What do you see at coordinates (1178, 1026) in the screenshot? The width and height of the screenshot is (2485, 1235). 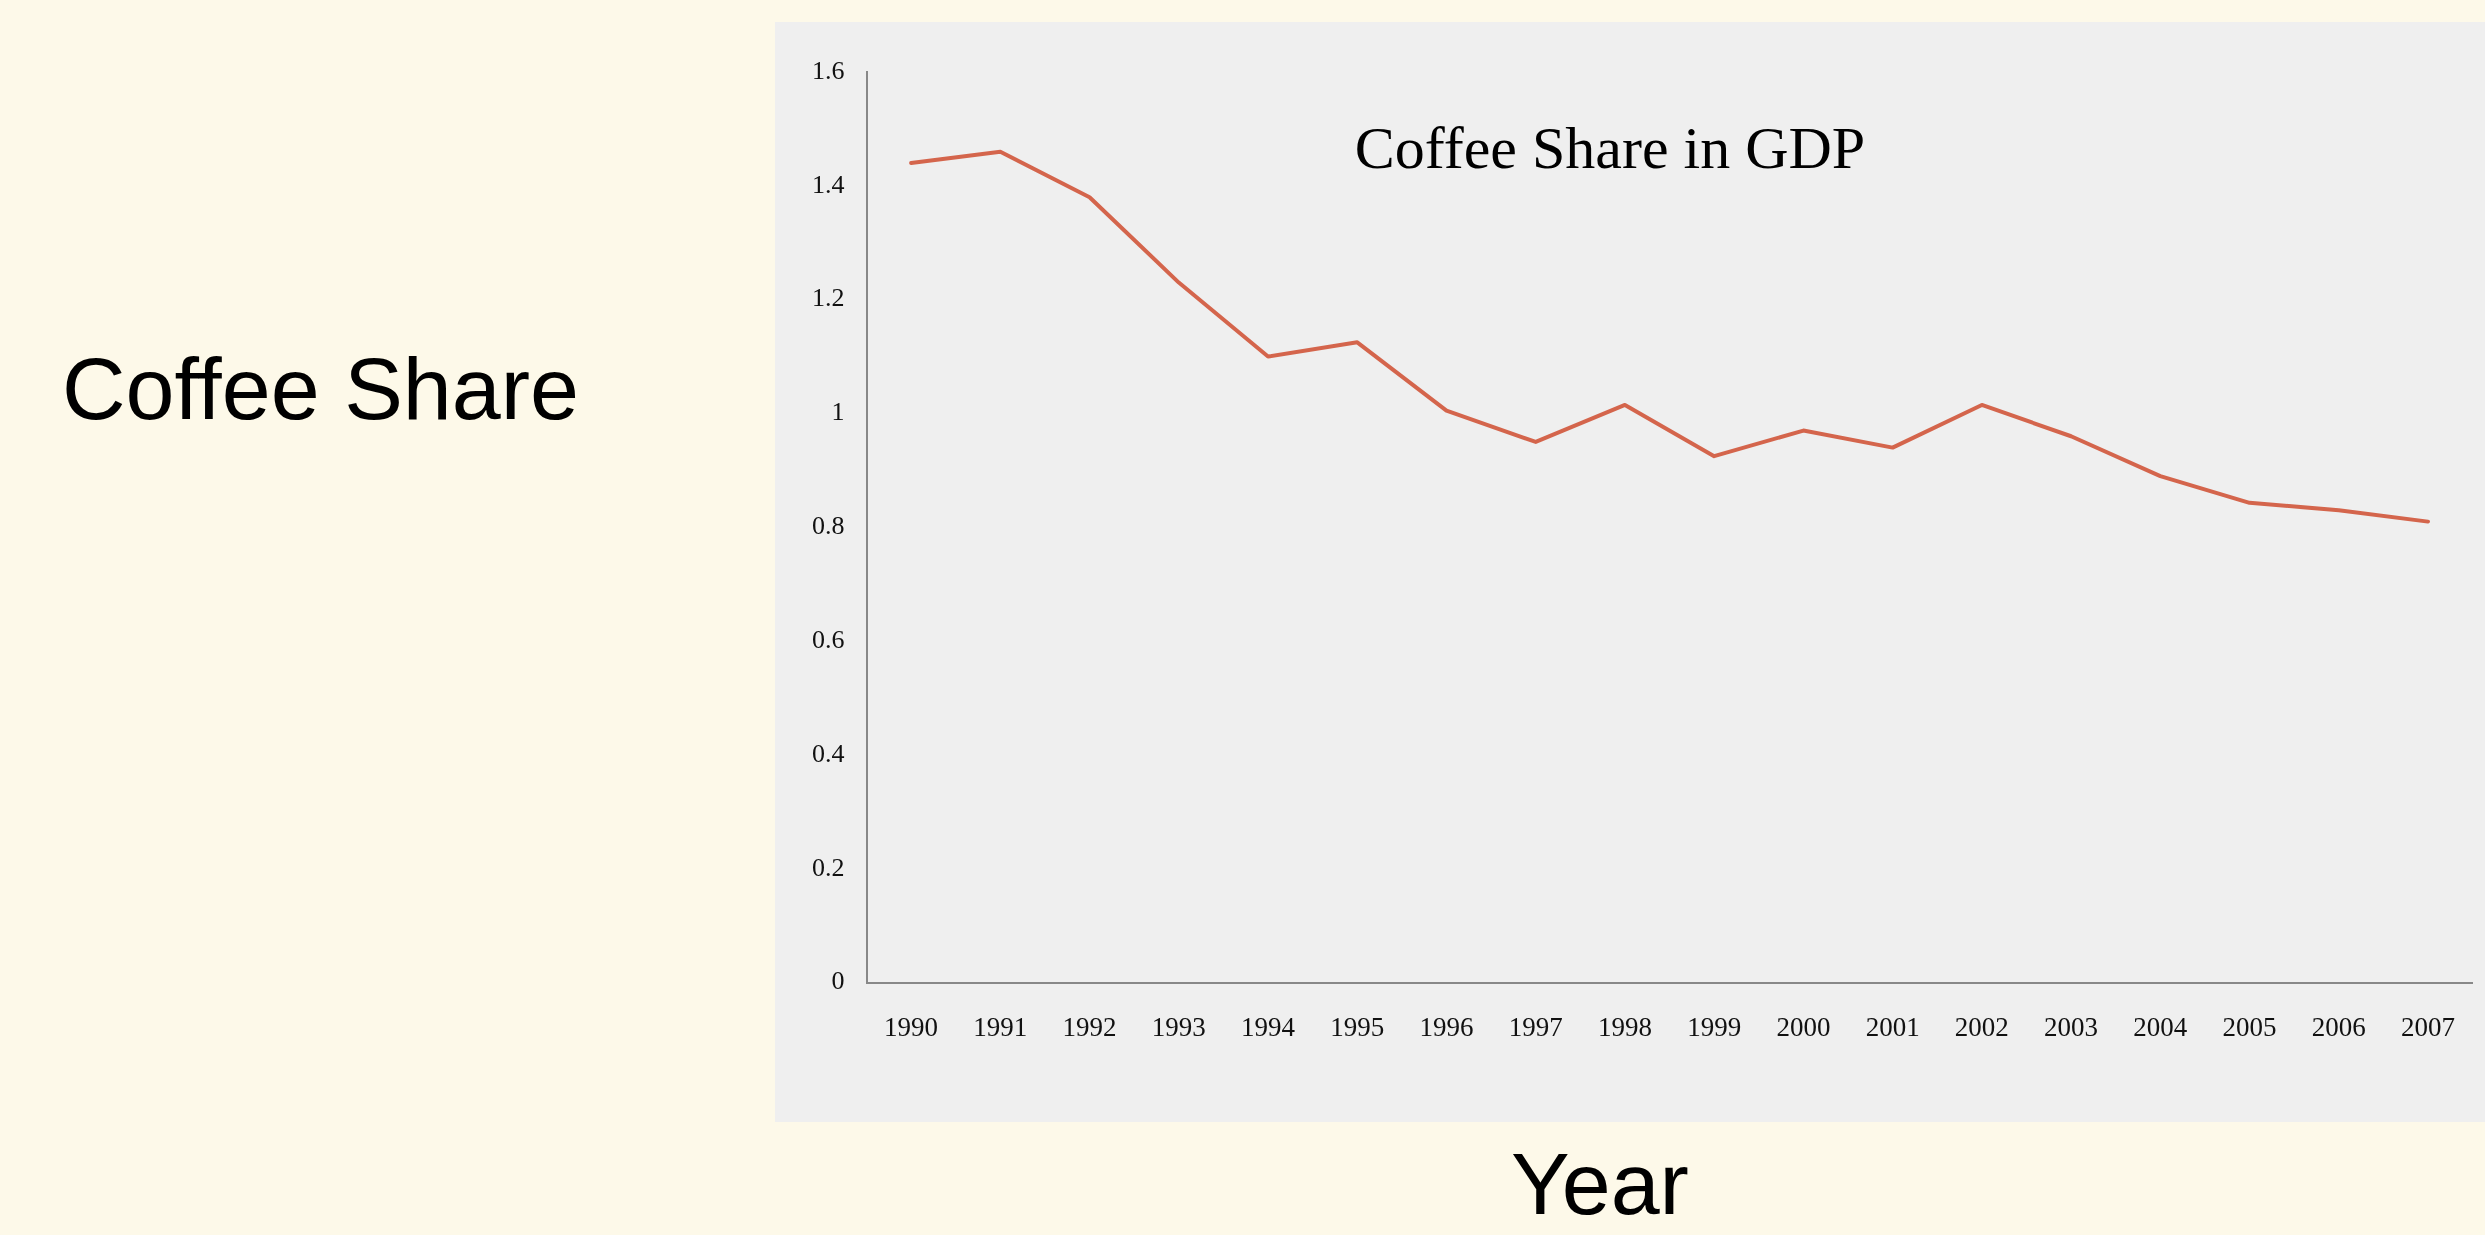 I see `x-tick-label: 1993` at bounding box center [1178, 1026].